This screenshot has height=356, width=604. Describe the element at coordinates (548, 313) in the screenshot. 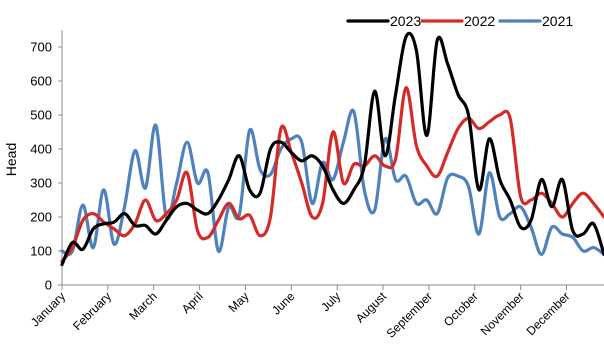

I see `x-tick-label: December` at that location.